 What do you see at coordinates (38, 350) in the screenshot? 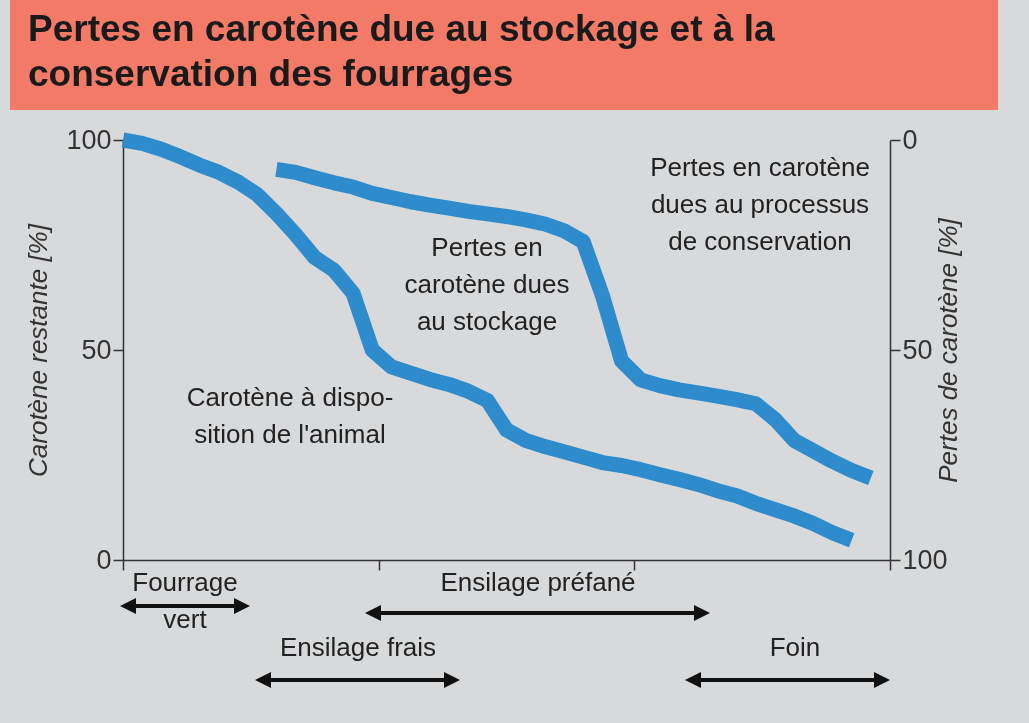
I see `y-axis-title: Carotène restante [%]` at bounding box center [38, 350].